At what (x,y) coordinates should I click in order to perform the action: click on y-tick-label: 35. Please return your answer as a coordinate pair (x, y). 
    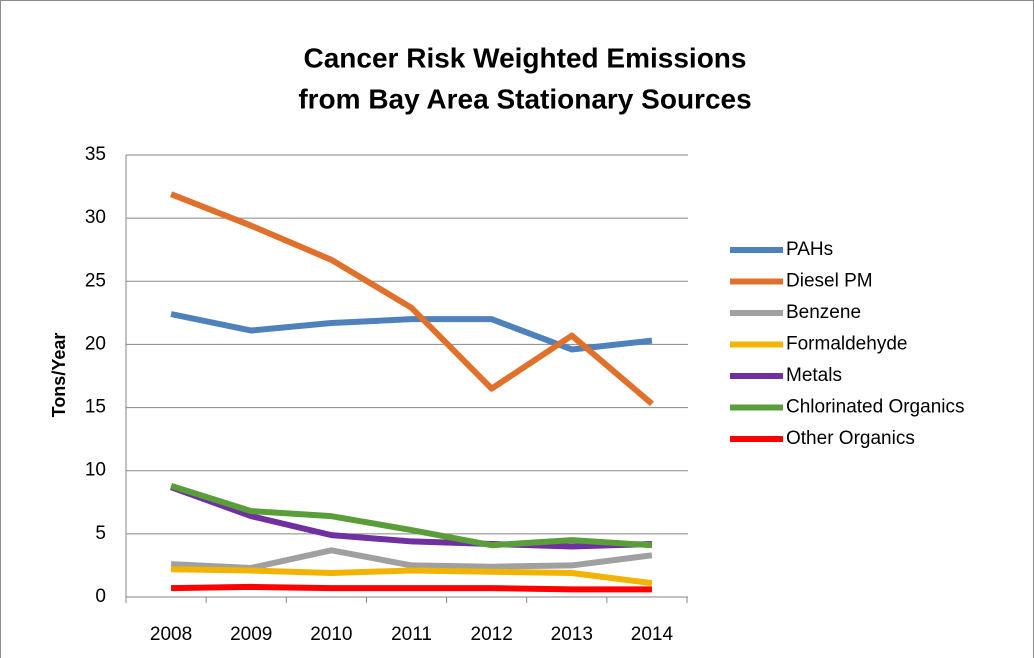
    Looking at the image, I should click on (95, 154).